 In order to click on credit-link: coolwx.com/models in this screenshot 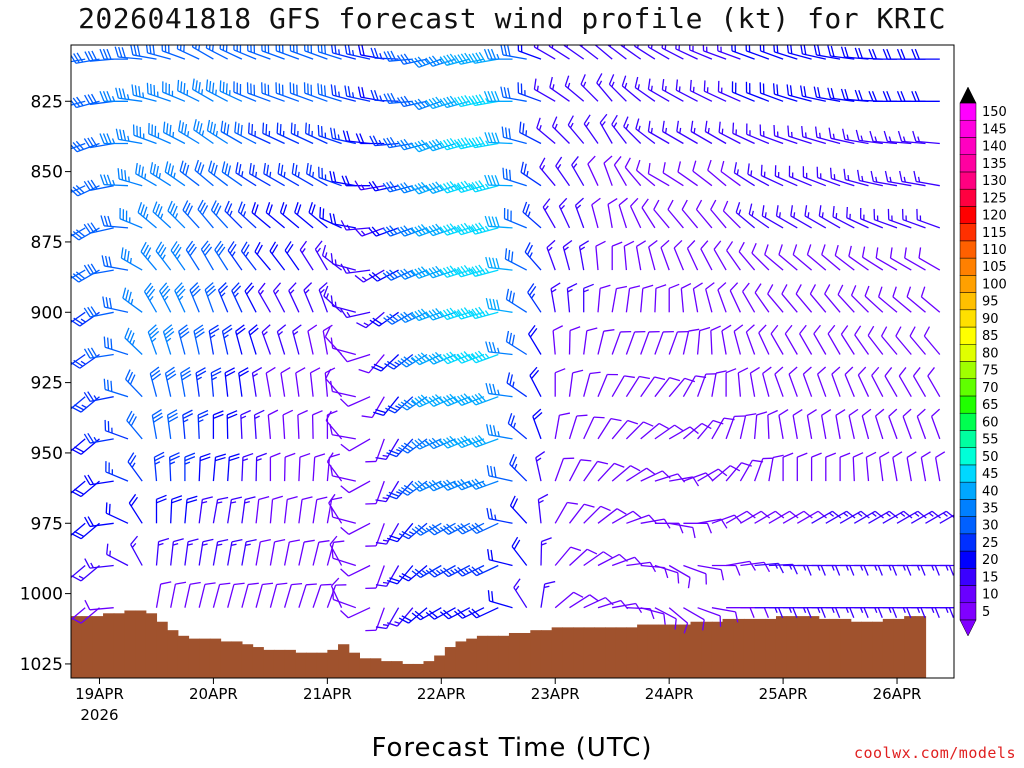, I will do `click(934, 753)`.